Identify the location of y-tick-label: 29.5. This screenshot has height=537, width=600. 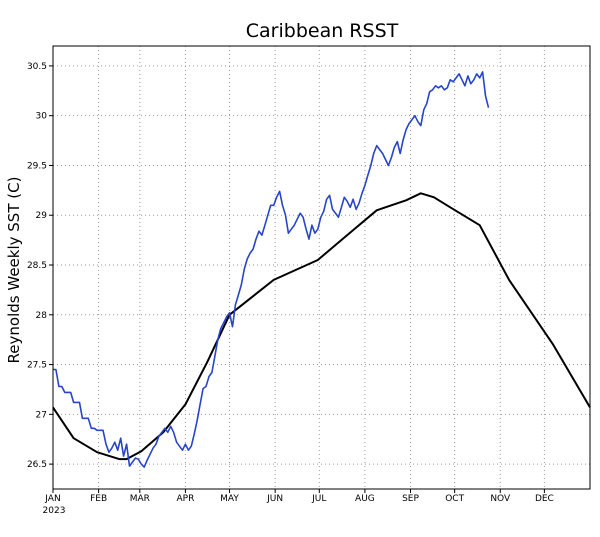
(37, 166).